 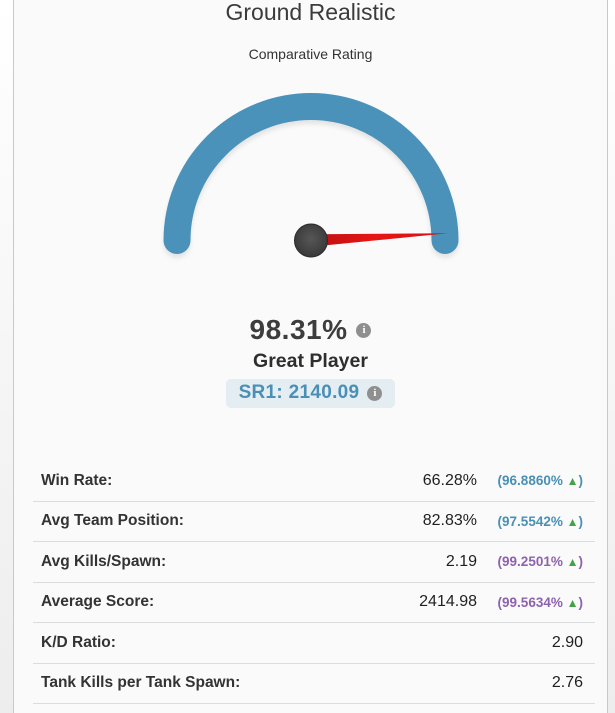 What do you see at coordinates (98, 602) in the screenshot?
I see `stat-label: Average Score:` at bounding box center [98, 602].